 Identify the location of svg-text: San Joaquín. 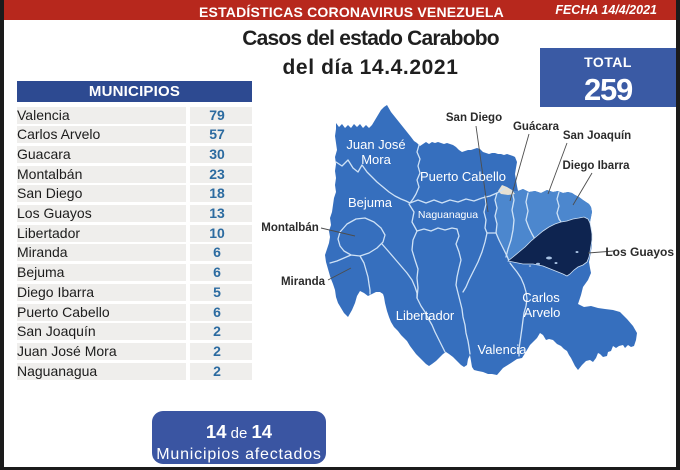
(597, 136).